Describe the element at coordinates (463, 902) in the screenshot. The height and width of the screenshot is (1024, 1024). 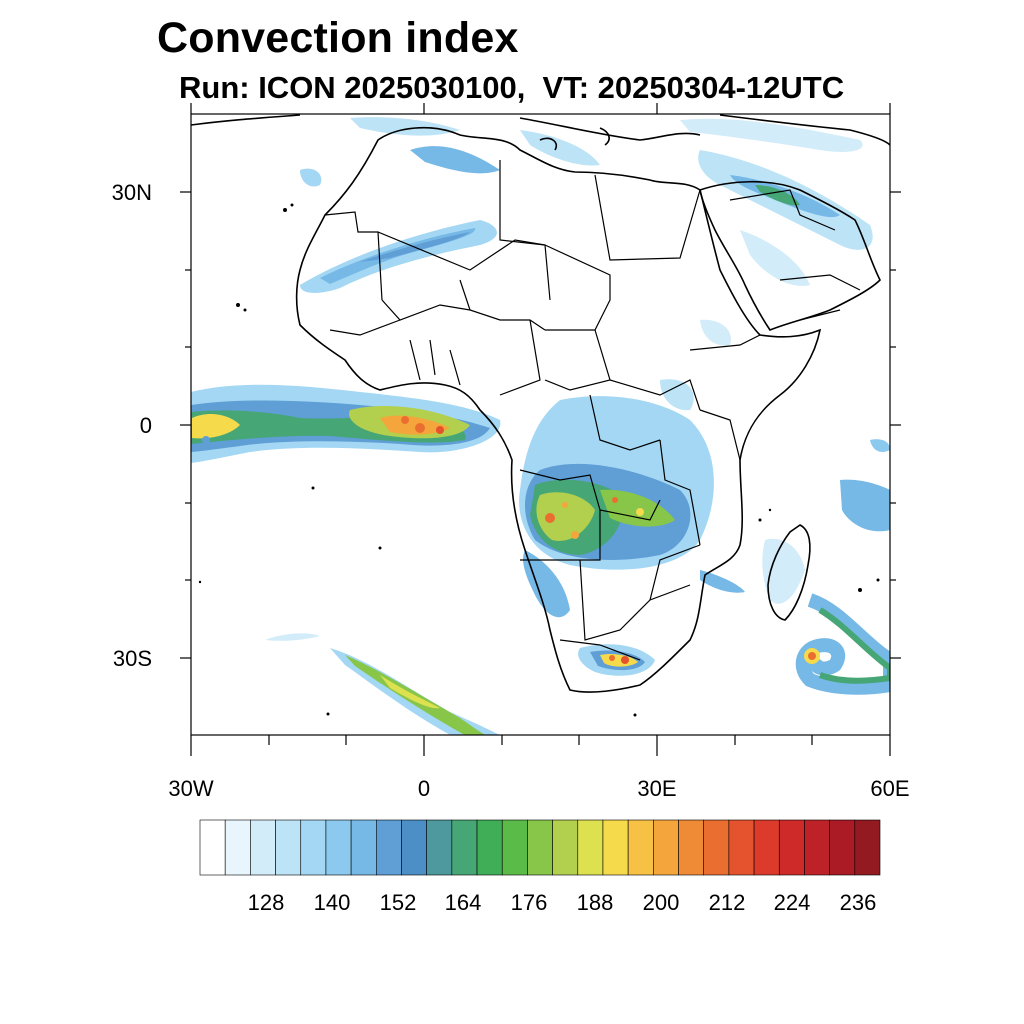
I see `colorbar-label: 164` at that location.